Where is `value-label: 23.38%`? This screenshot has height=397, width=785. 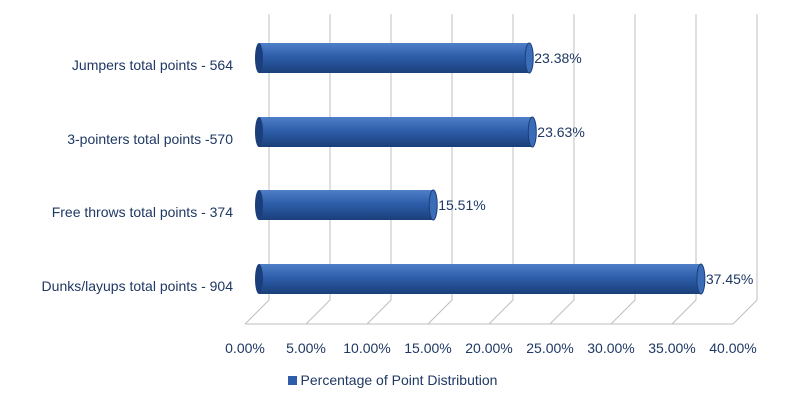 value-label: 23.38% is located at coordinates (557, 58).